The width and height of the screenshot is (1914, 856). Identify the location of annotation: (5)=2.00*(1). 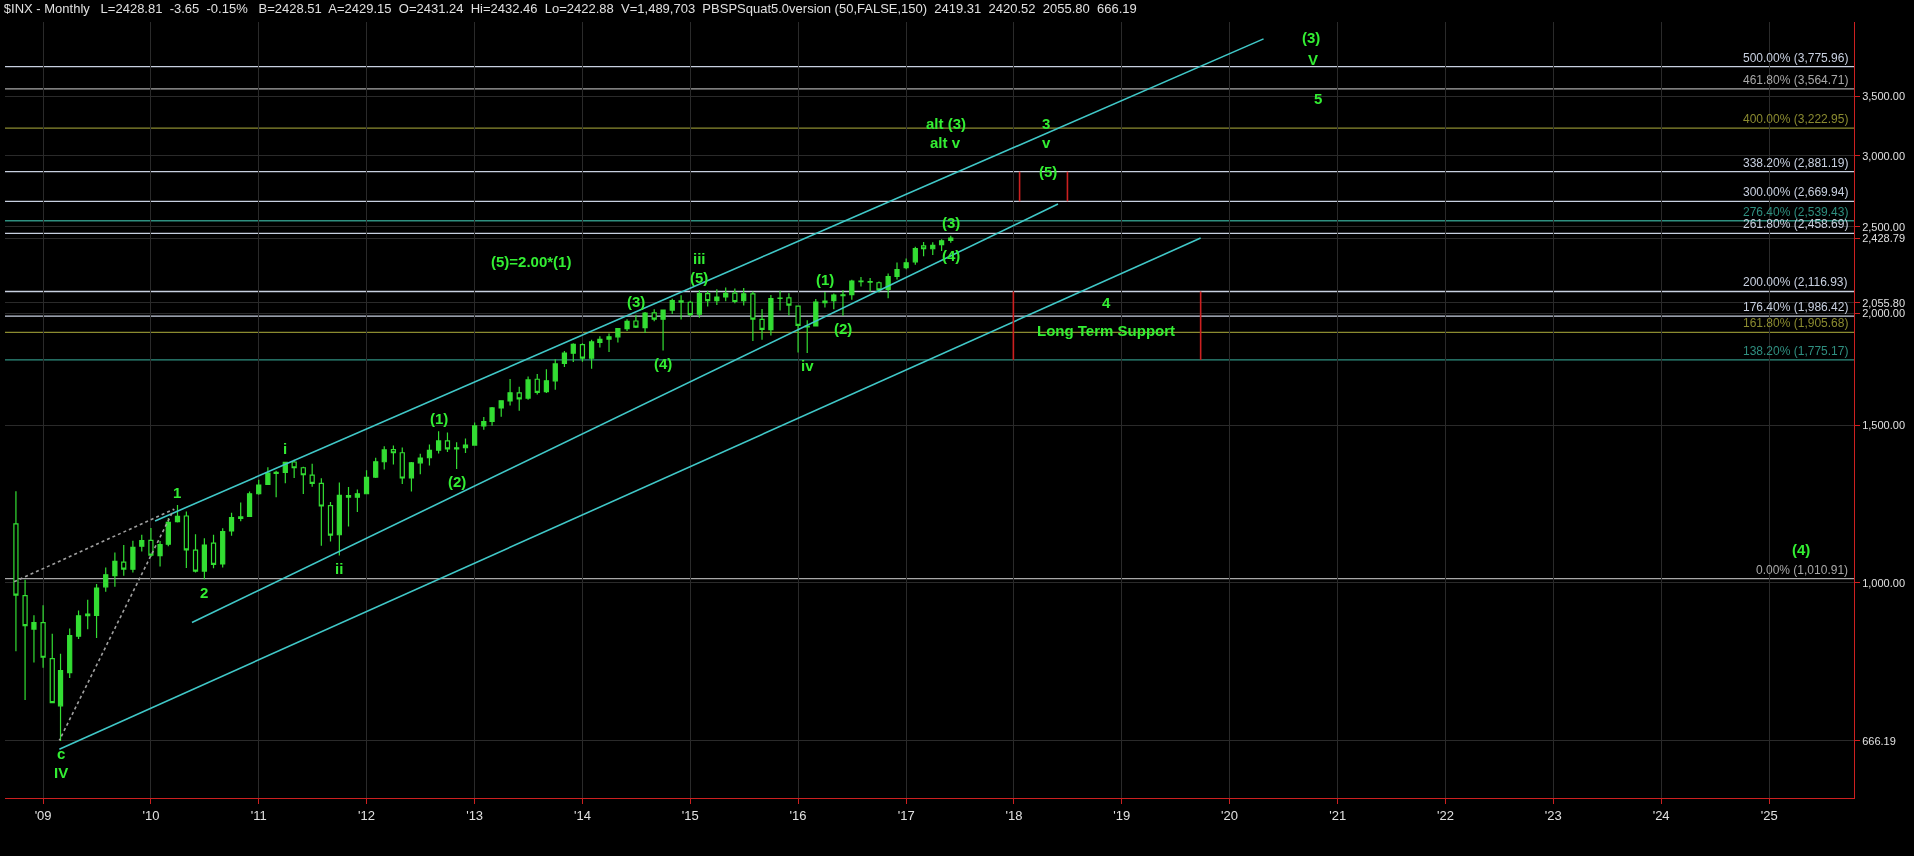
(531, 261).